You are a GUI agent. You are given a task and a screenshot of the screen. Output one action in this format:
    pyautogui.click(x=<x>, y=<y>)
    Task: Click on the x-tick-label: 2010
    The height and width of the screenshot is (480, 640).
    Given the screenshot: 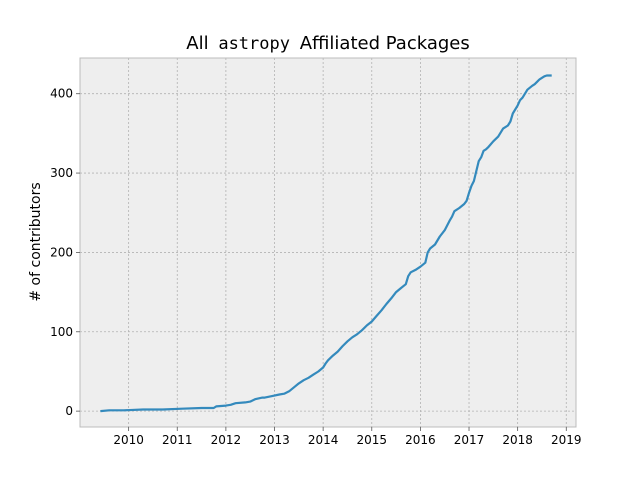 What is the action you would take?
    pyautogui.click(x=128, y=440)
    